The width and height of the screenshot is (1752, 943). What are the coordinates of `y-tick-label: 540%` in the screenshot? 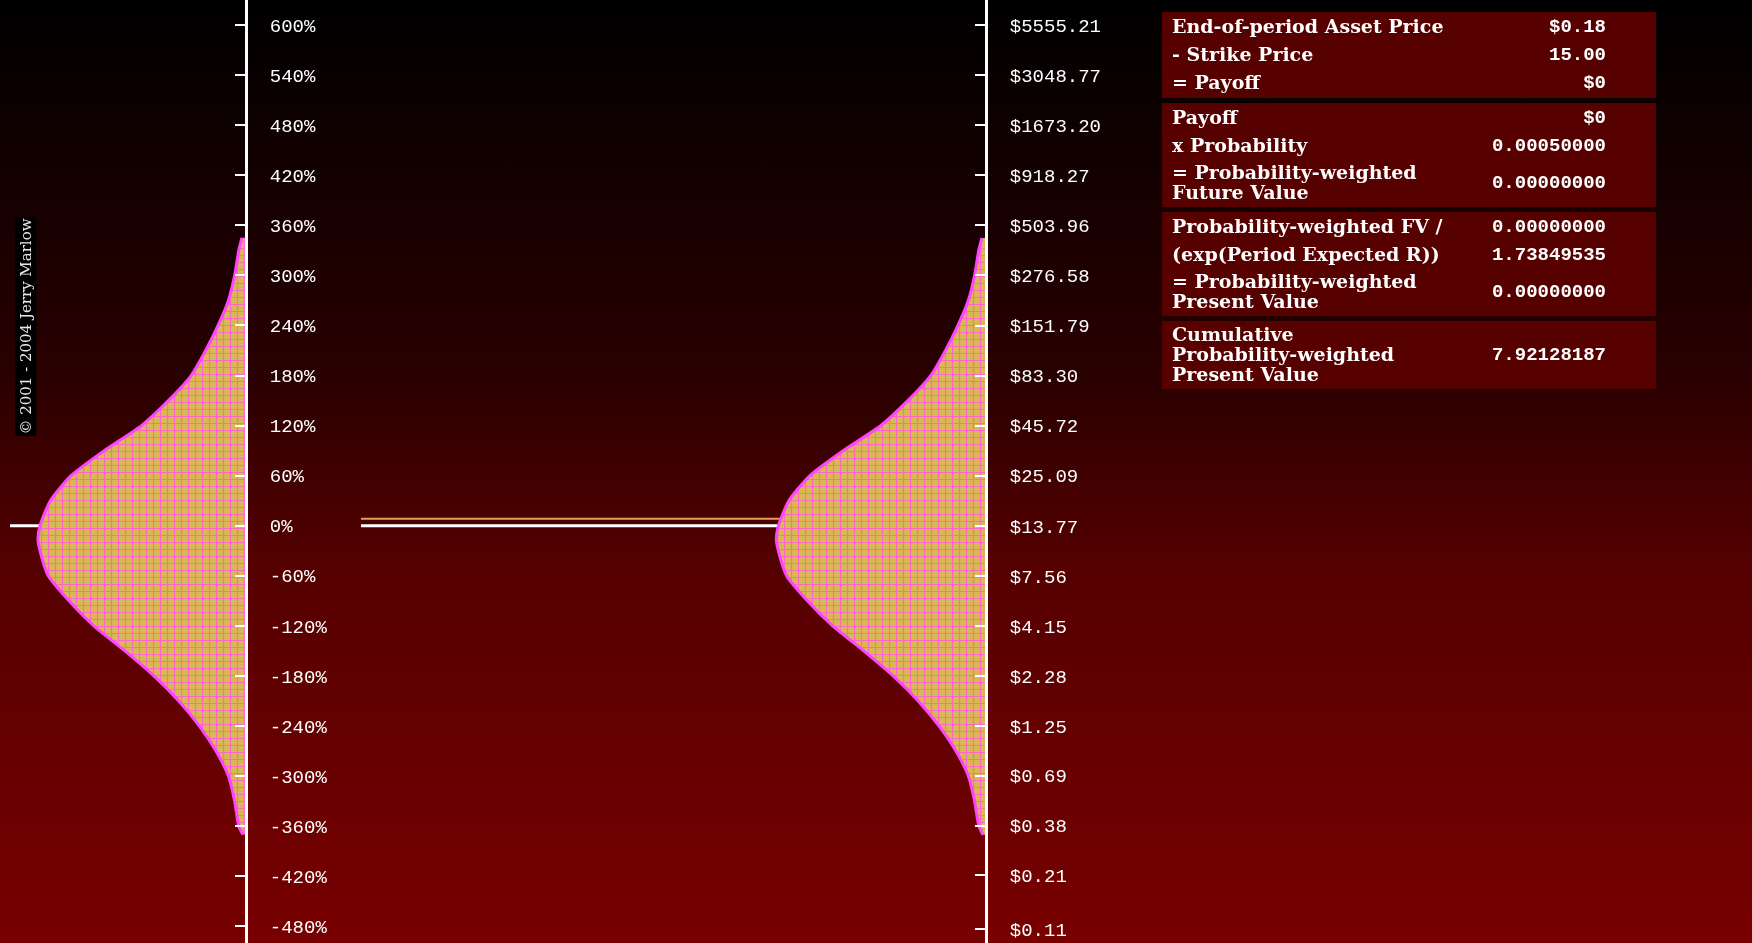 It's located at (293, 76).